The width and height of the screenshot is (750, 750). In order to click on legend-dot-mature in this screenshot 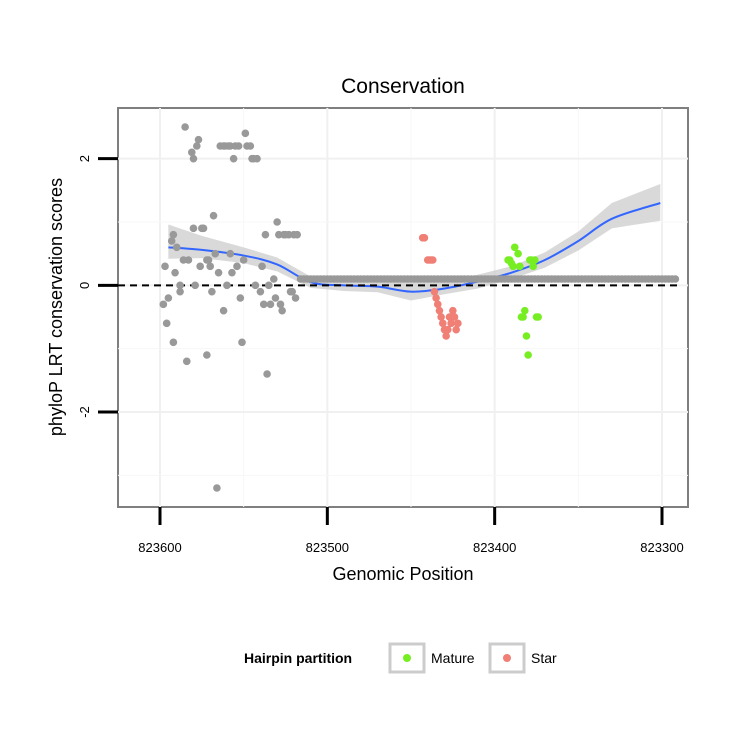, I will do `click(407, 658)`.